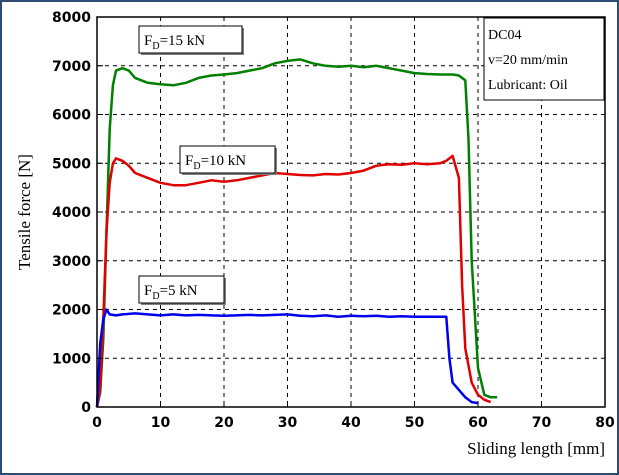 This screenshot has width=619, height=475. Describe the element at coordinates (179, 291) in the screenshot. I see `label-value: =5 kN` at that location.